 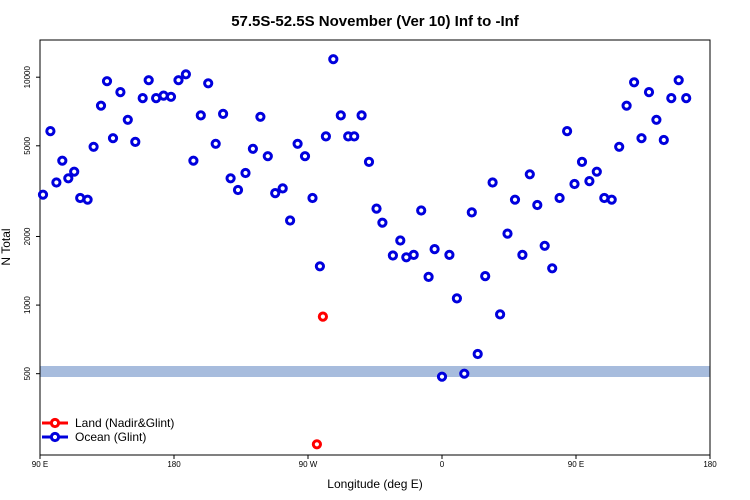 What do you see at coordinates (374, 462) in the screenshot?
I see `x-axis: 90 E 180 90 W 0 90 E 180` at bounding box center [374, 462].